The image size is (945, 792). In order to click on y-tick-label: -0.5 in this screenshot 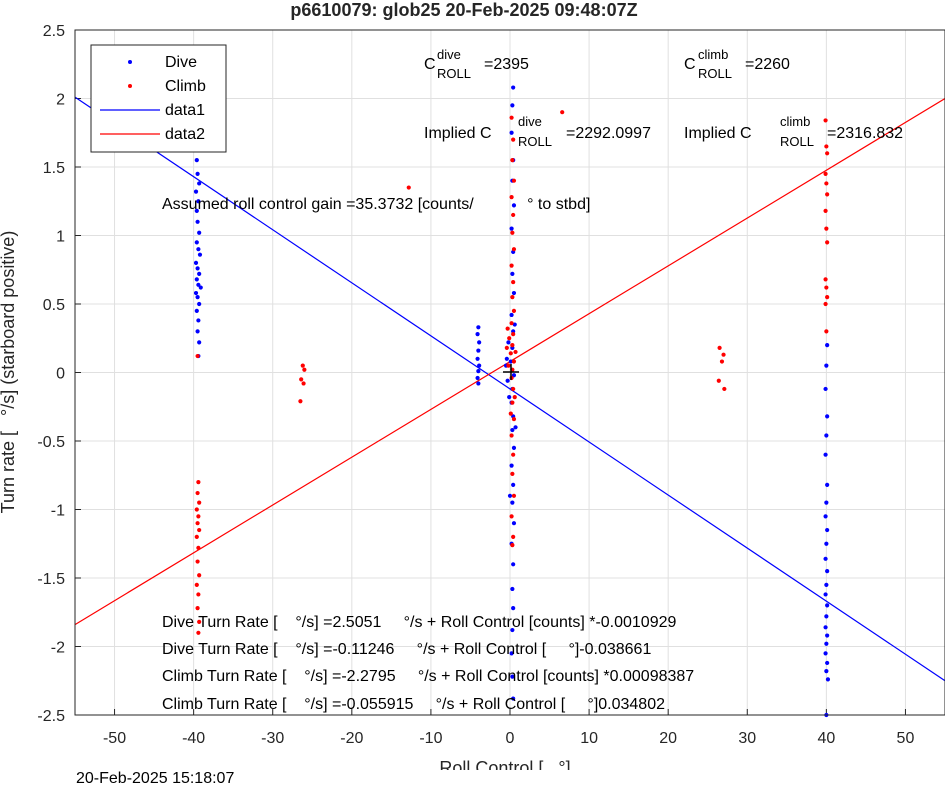, I will do `click(51, 442)`.